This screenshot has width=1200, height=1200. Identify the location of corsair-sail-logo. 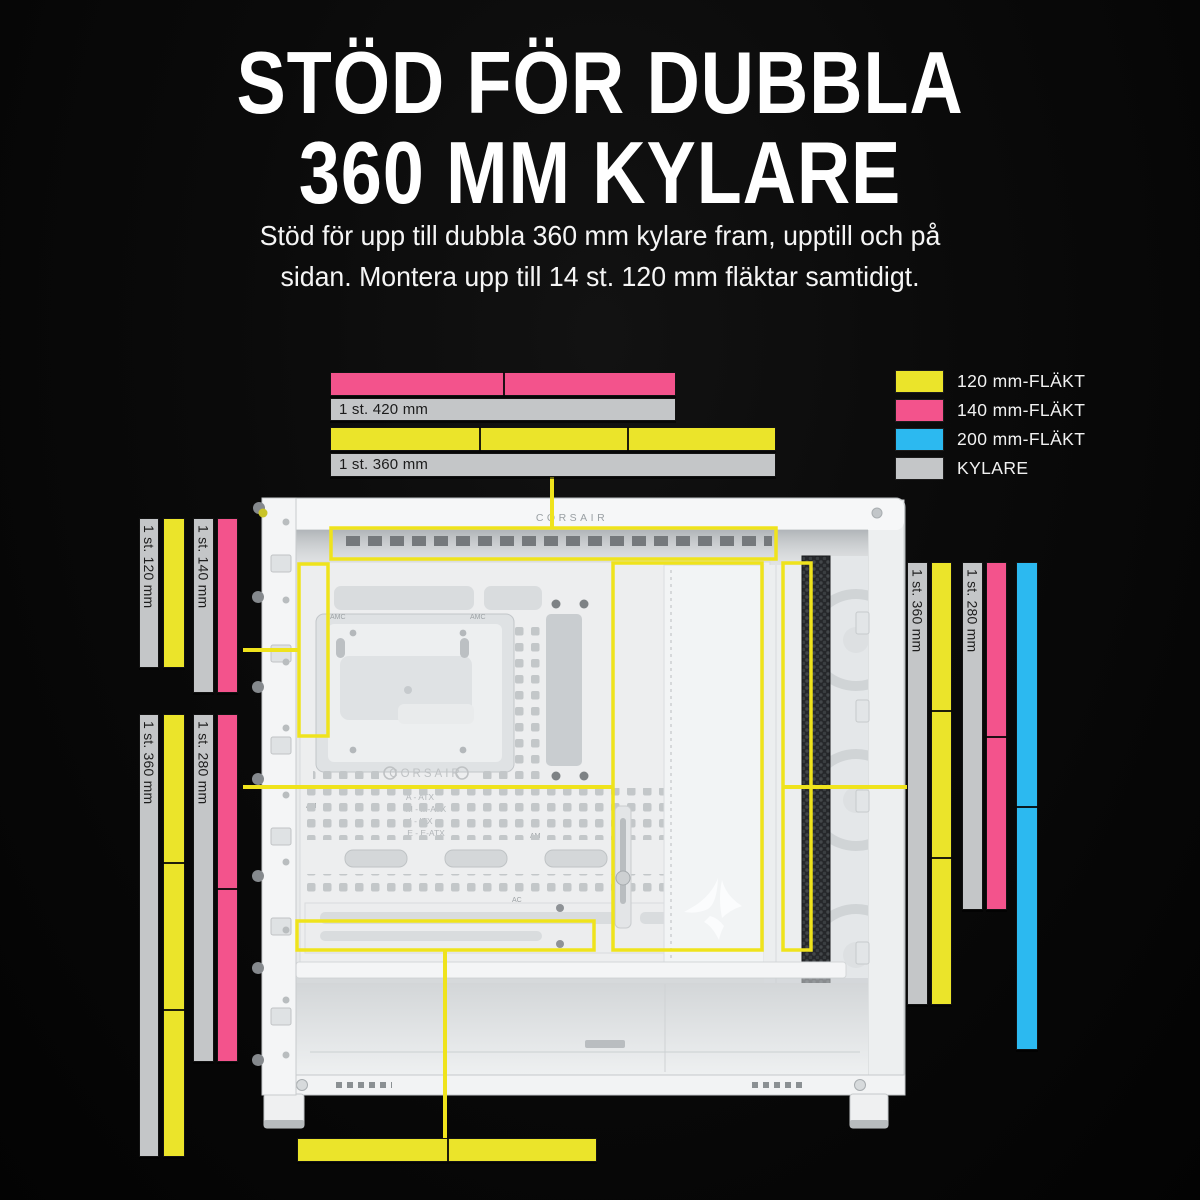
(713, 909).